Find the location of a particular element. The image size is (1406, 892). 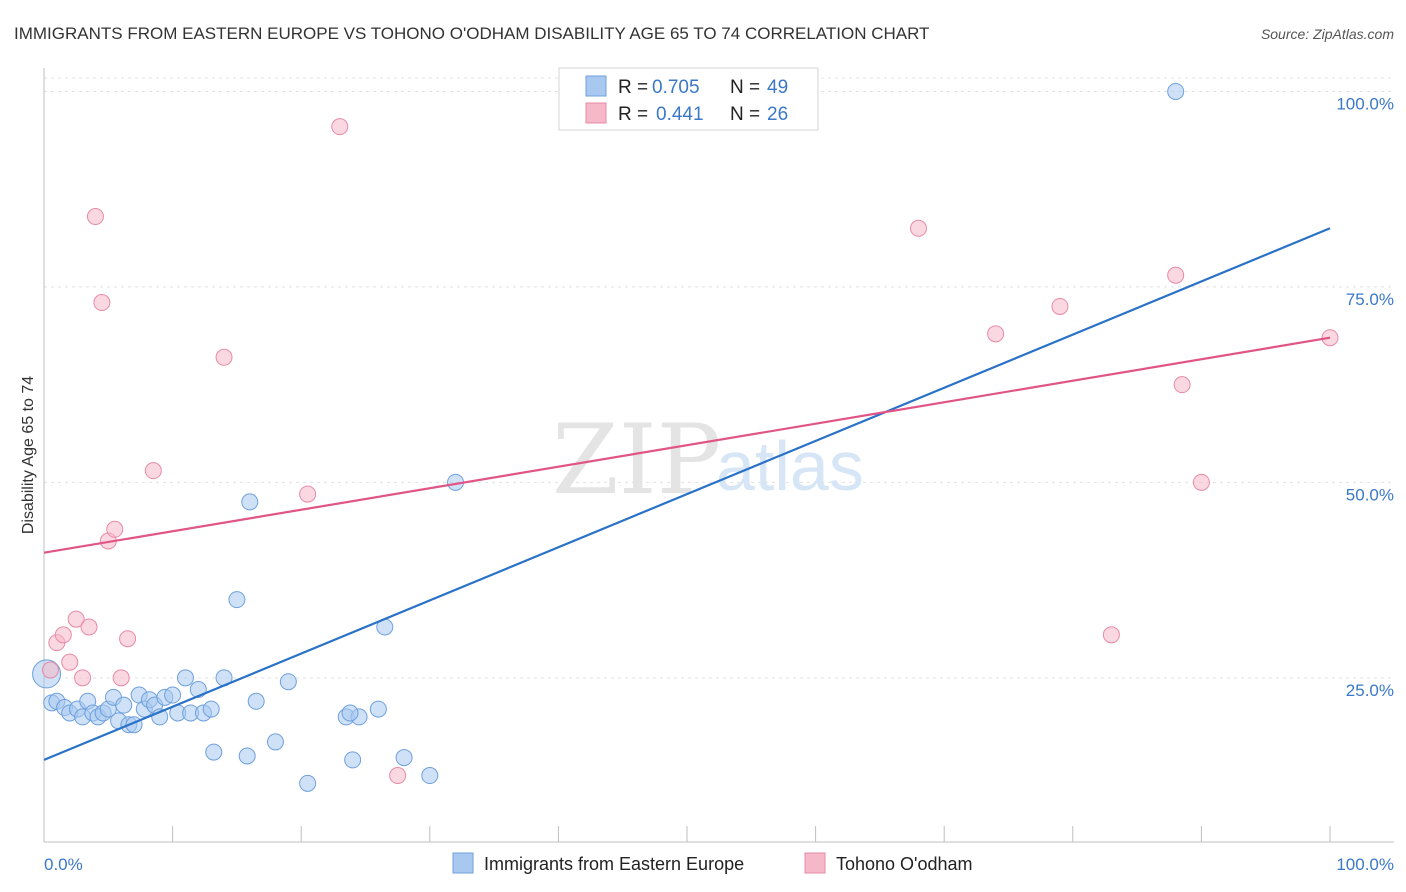

legend-r-value: 0.441 is located at coordinates (680, 114).